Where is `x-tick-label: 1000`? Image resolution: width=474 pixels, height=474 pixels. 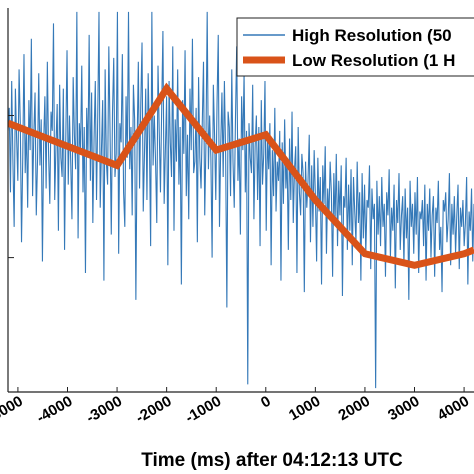 x-tick-label: 1000 is located at coordinates (304, 408).